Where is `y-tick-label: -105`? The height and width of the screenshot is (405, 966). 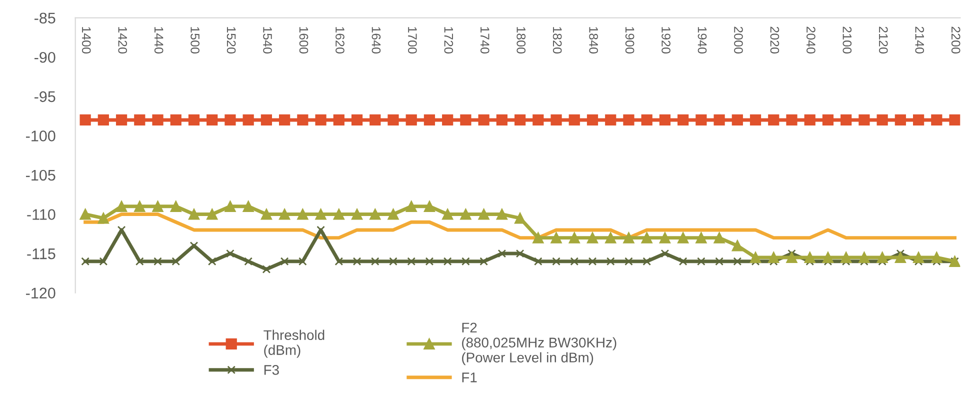
y-tick-label: -105 is located at coordinates (41, 175).